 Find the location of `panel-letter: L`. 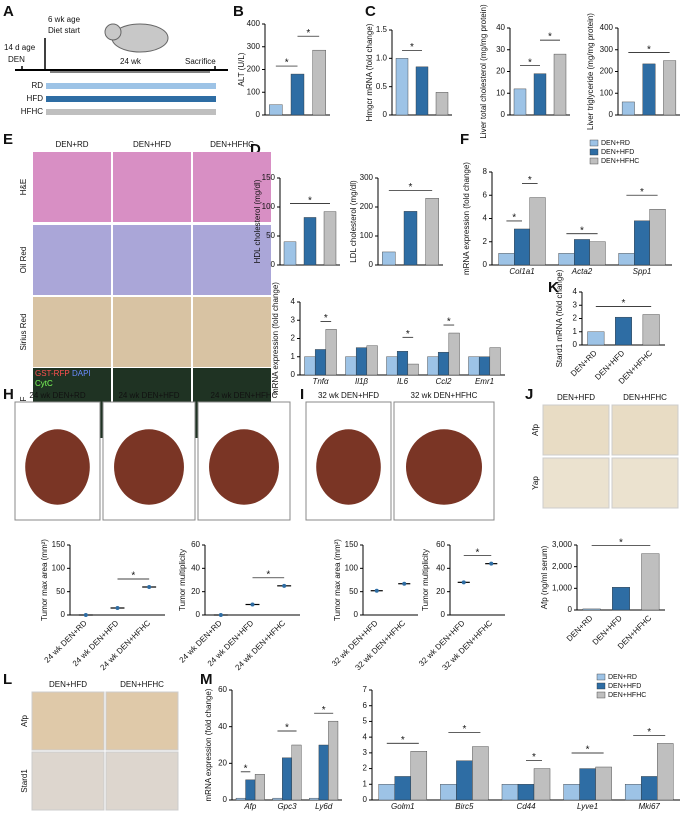

panel-letter: L is located at coordinates (7, 679).